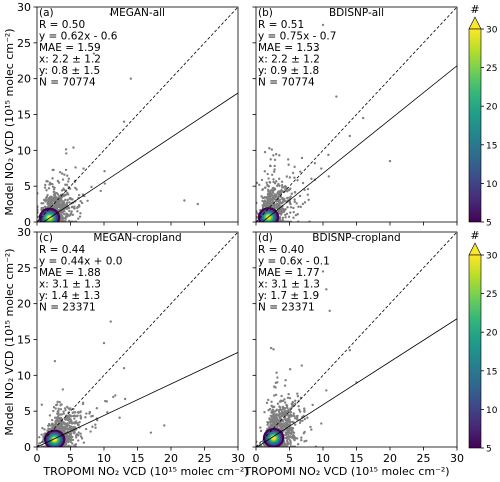 This screenshot has width=500, height=482. I want to click on stats-line: R = 0.44, so click(62, 250).